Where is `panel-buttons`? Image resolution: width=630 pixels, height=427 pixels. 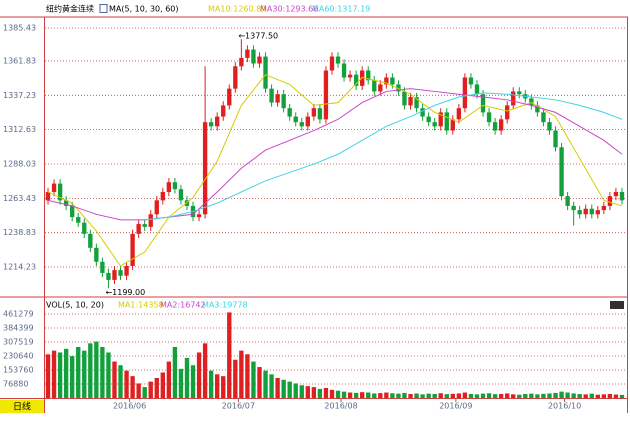
panel-buttons is located at coordinates (617, 305).